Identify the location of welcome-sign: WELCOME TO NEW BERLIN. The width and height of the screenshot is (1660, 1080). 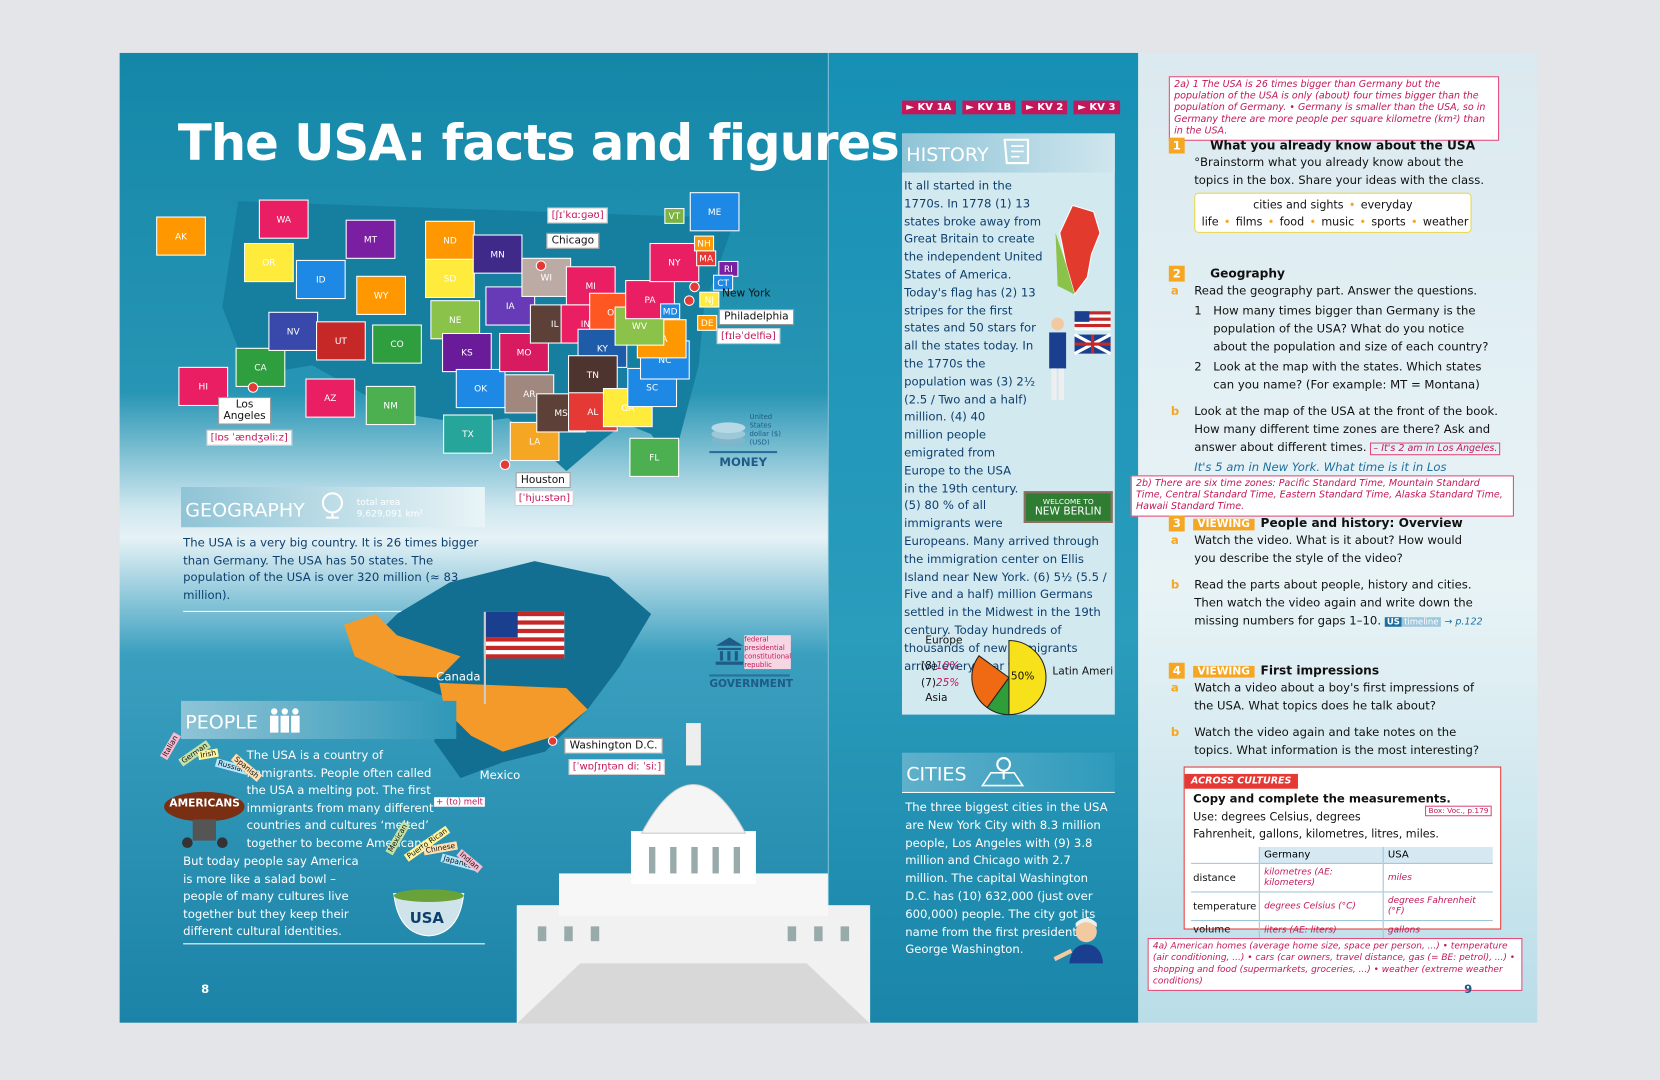
(1068, 507).